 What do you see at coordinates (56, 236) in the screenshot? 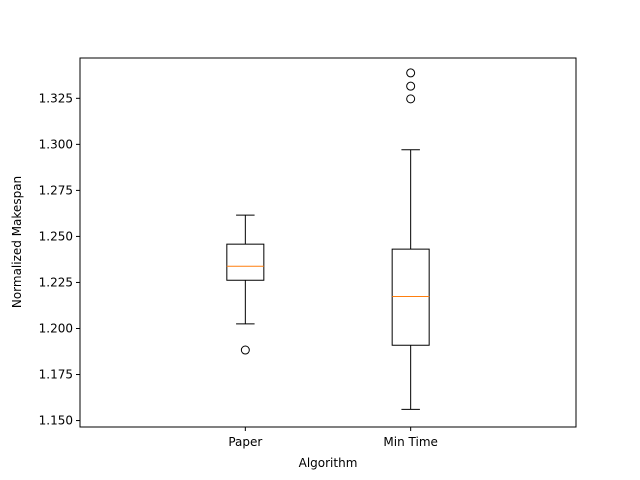
I see `y-tick-label: 1.250` at bounding box center [56, 236].